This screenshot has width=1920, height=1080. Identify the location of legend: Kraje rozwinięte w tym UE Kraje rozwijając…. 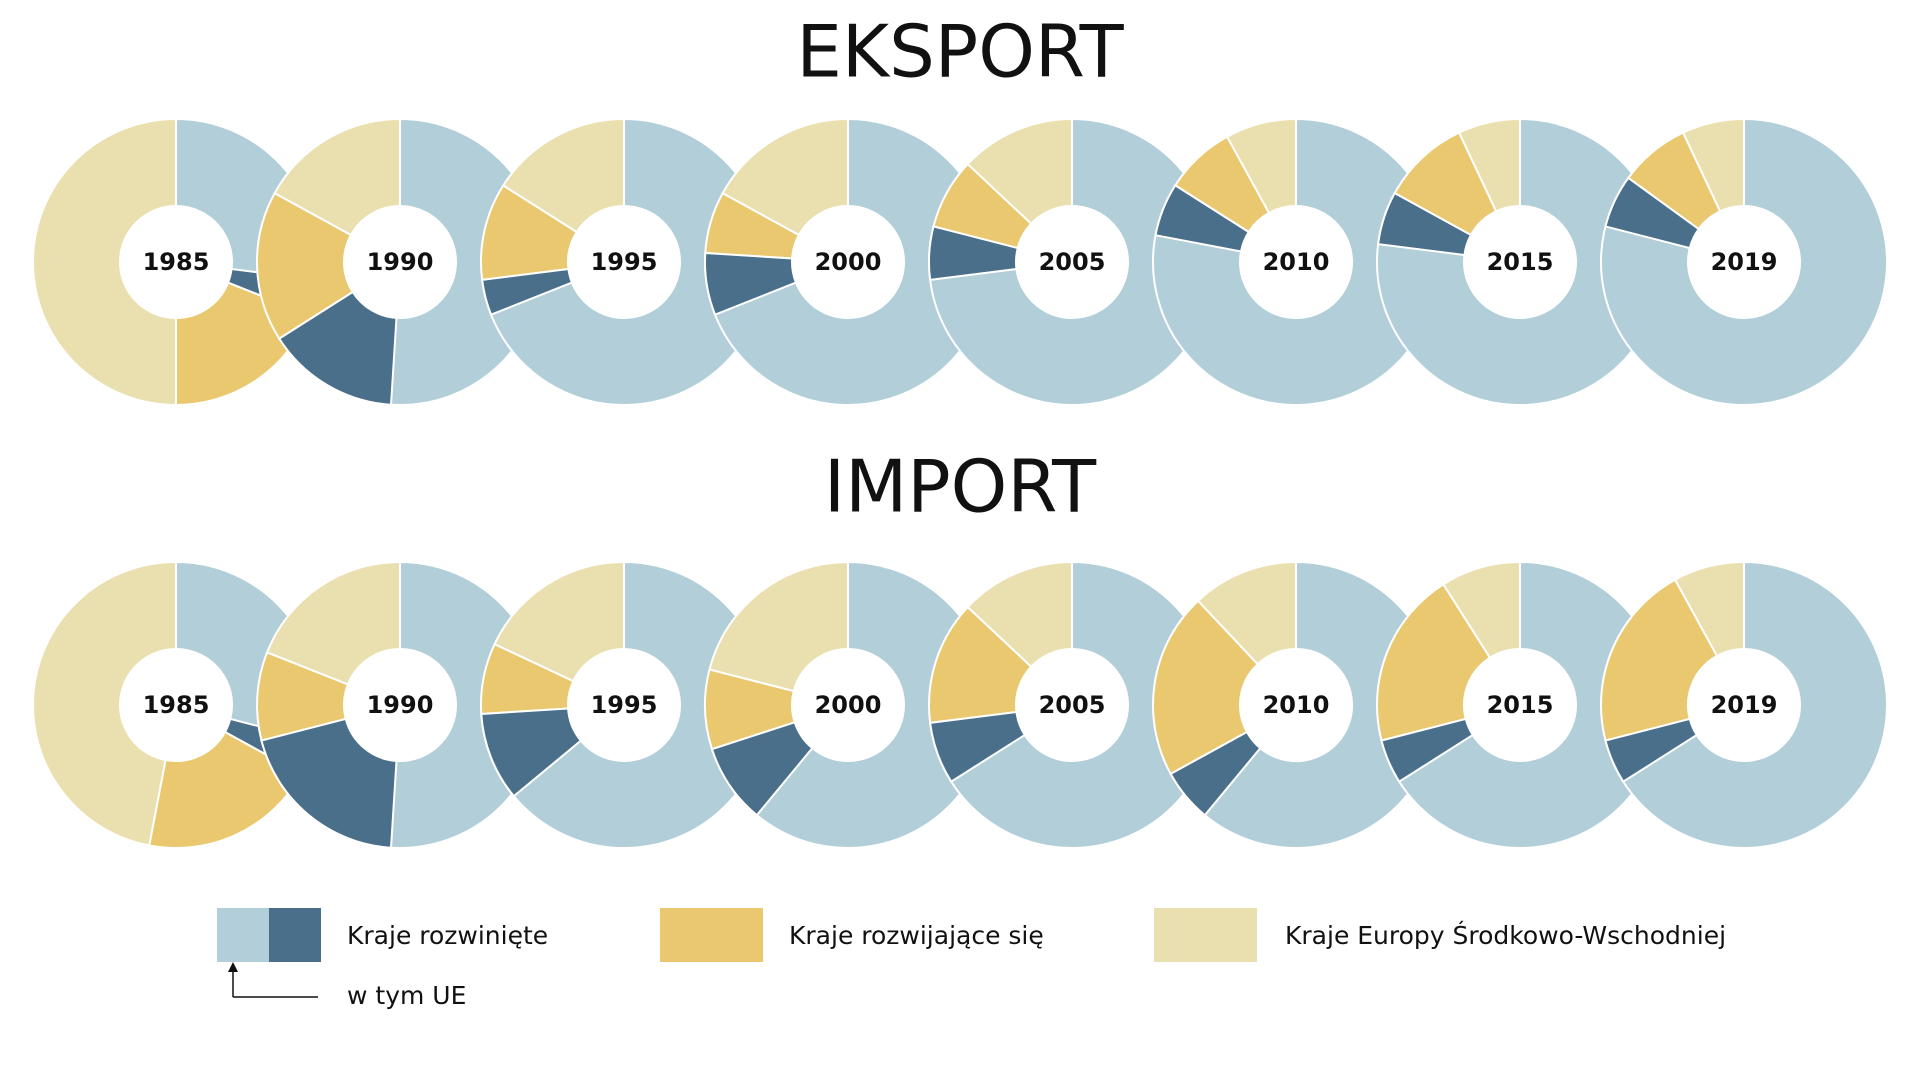
(971, 959).